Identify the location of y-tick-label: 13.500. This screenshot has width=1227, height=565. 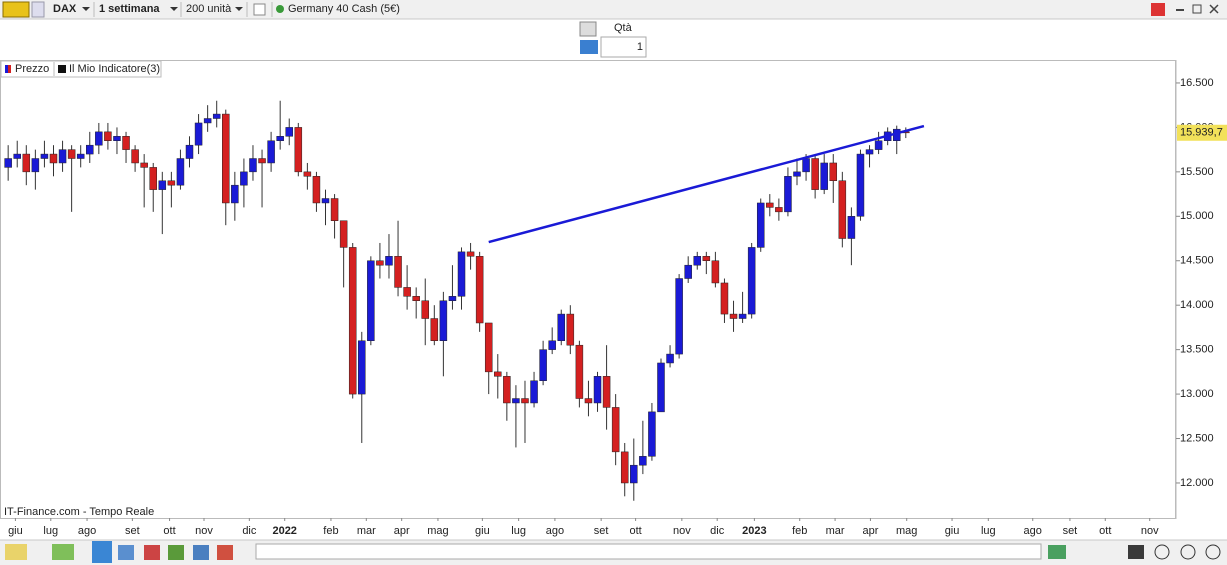
(1197, 350).